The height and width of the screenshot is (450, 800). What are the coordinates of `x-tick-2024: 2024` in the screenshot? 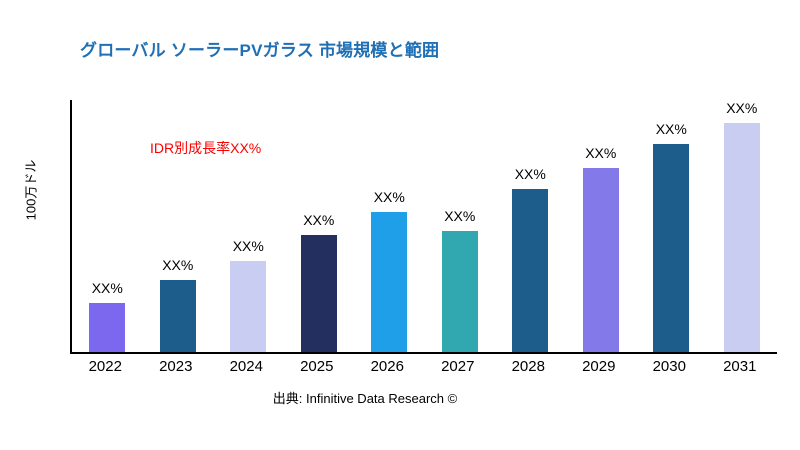 It's located at (246, 366).